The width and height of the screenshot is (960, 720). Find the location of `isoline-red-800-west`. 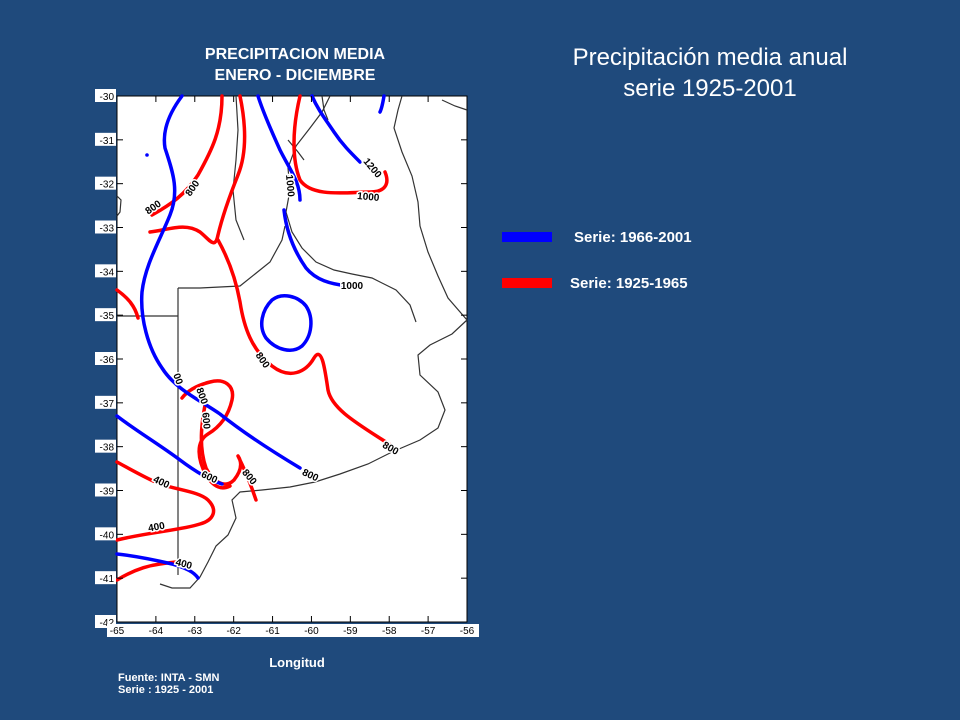

isoline-red-800-west is located at coordinates (197, 169).